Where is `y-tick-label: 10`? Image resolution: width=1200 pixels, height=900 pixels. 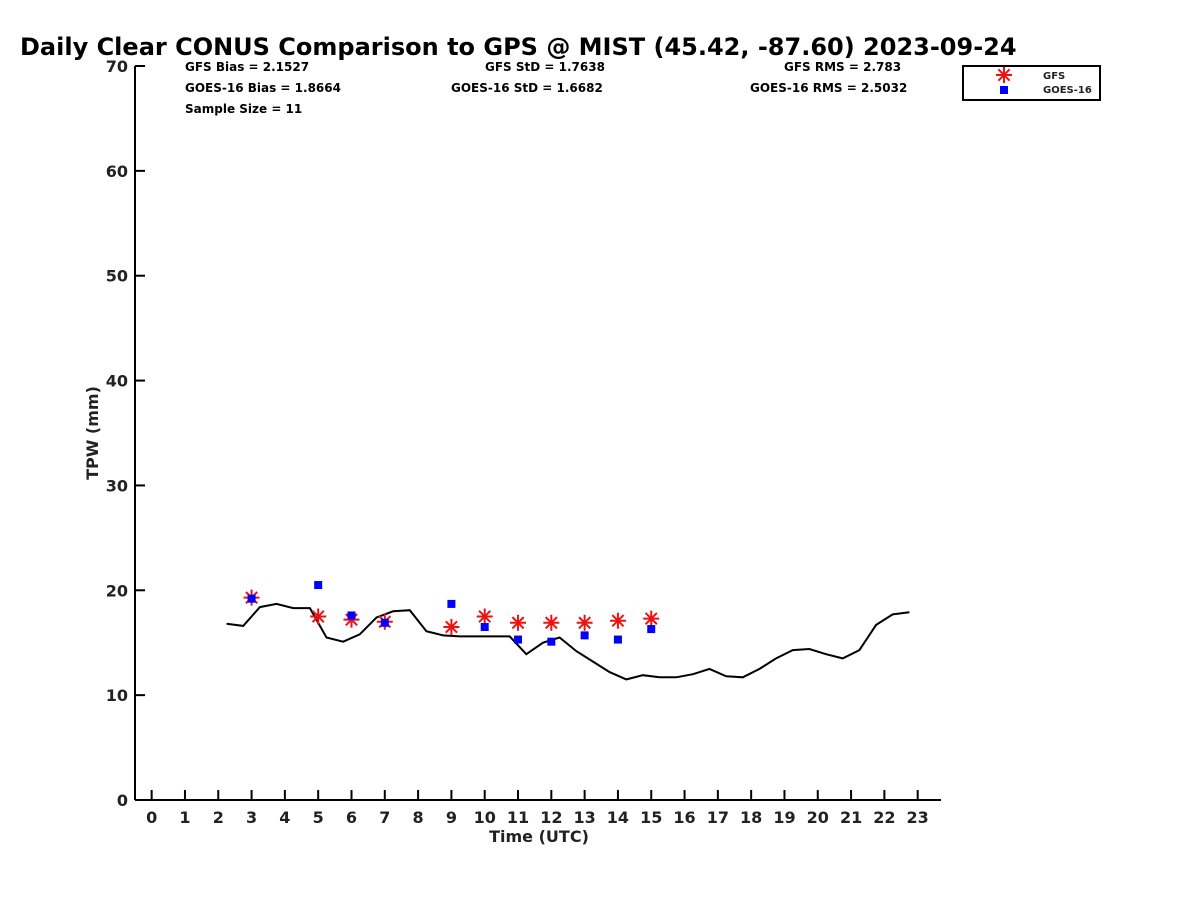 y-tick-label: 10 is located at coordinates (117, 695).